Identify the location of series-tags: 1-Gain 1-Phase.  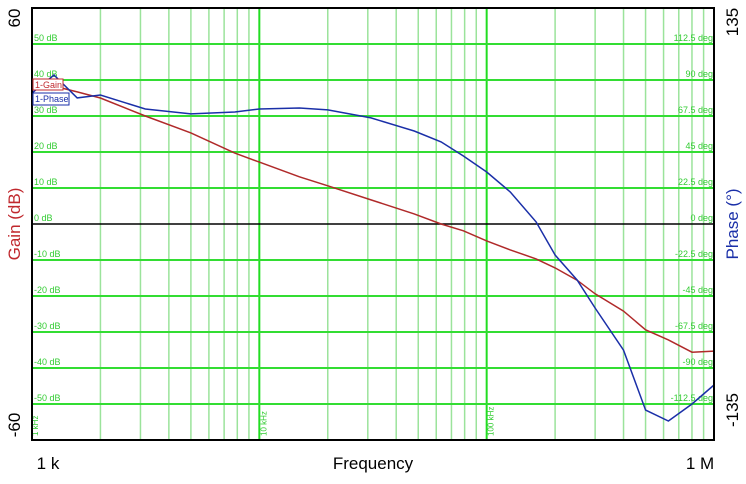
(51, 92).